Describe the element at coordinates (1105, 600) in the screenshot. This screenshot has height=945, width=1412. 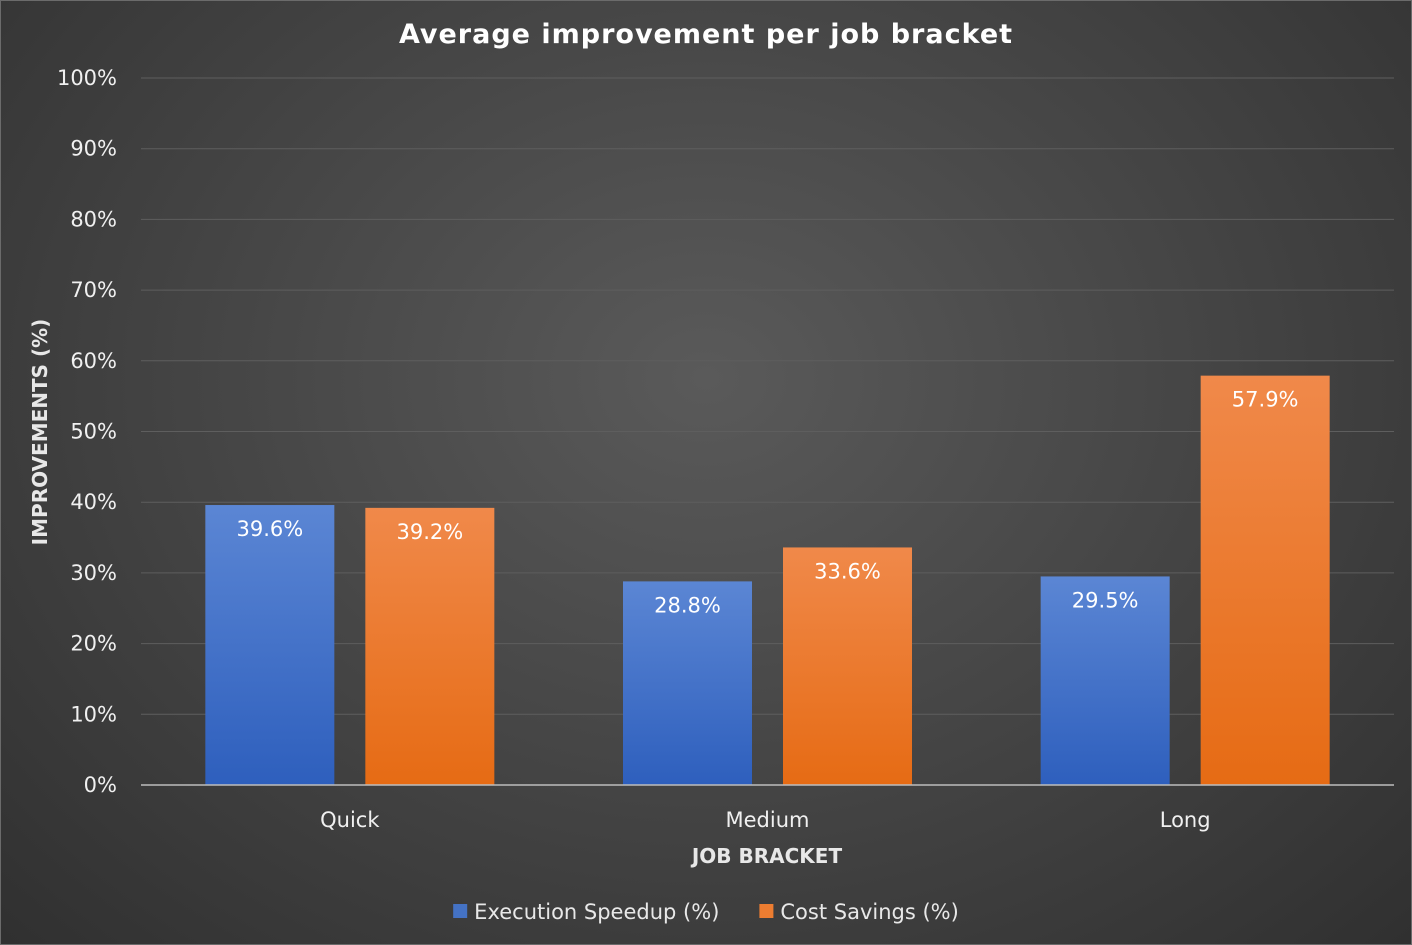
I see `data-label: 29.5%` at that location.